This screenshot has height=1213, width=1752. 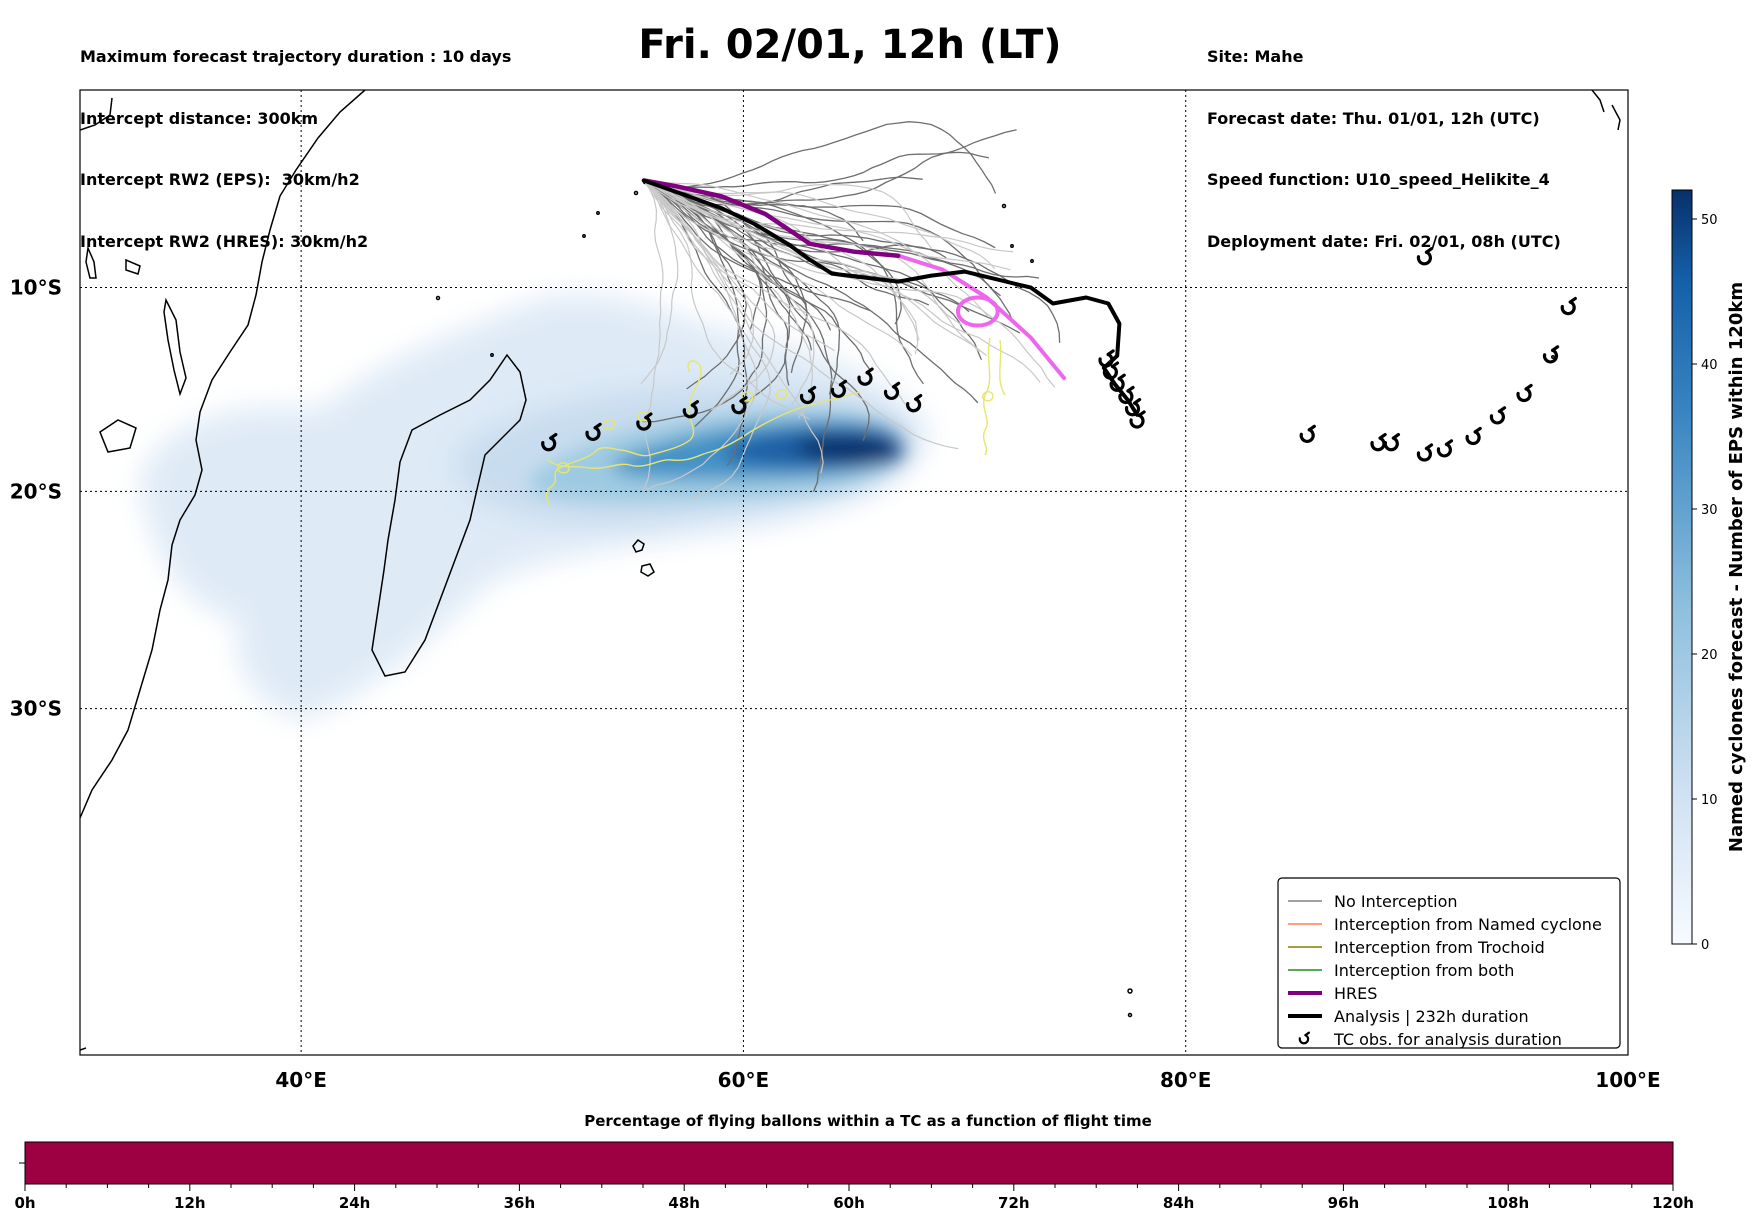 I want to click on colorbar-tick-label: 10, so click(x=1709, y=800).